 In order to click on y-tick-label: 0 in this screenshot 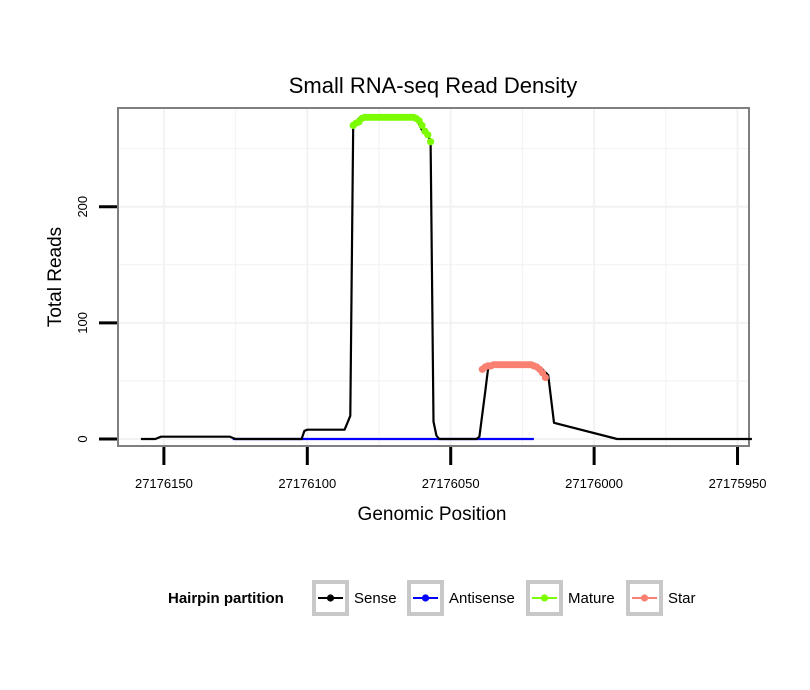, I will do `click(82, 438)`.